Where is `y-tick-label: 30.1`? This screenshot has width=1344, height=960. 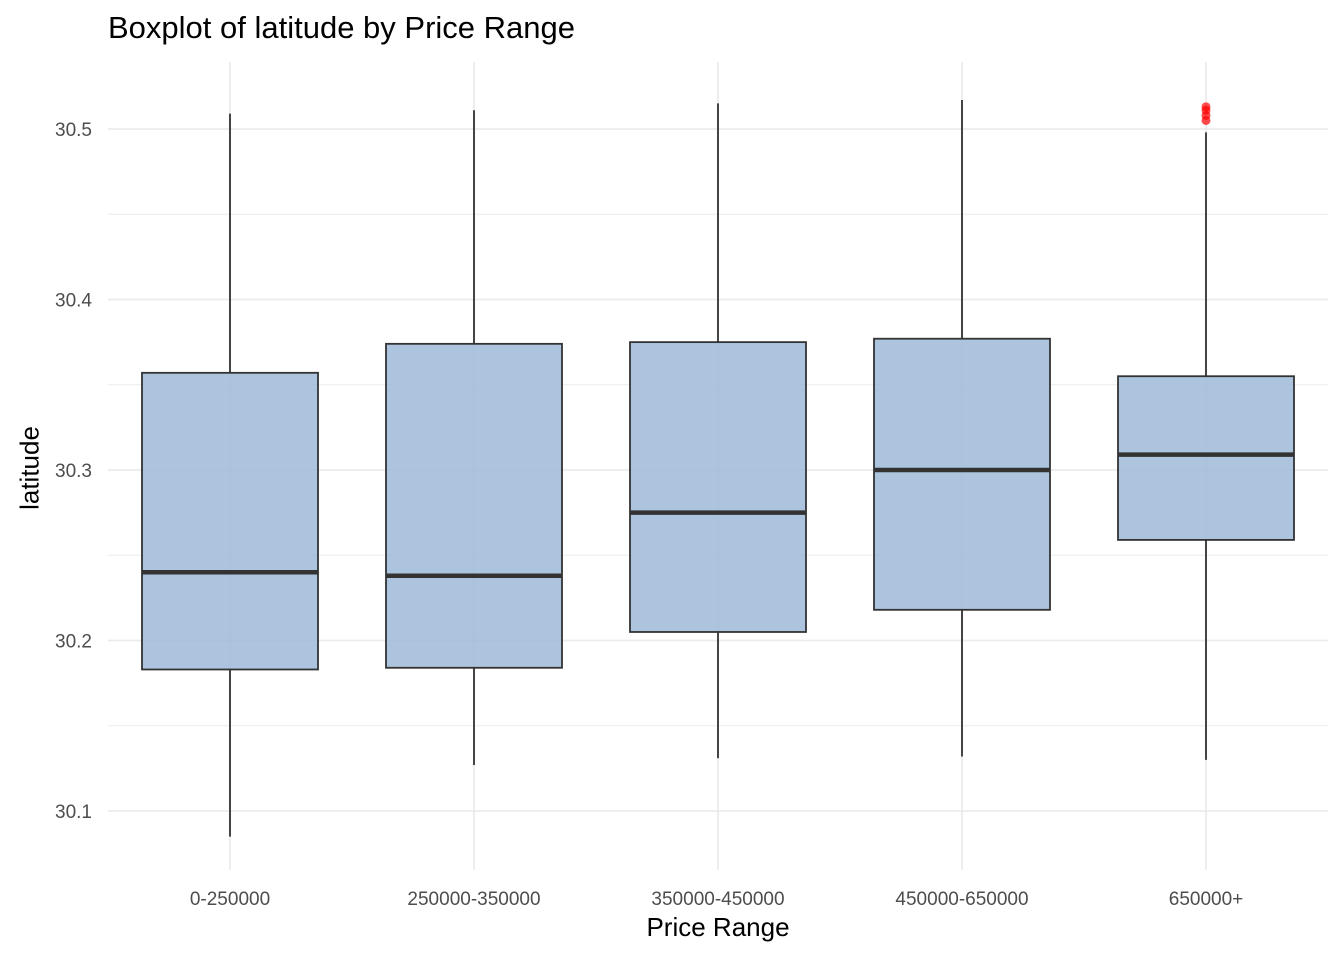 y-tick-label: 30.1 is located at coordinates (73, 812).